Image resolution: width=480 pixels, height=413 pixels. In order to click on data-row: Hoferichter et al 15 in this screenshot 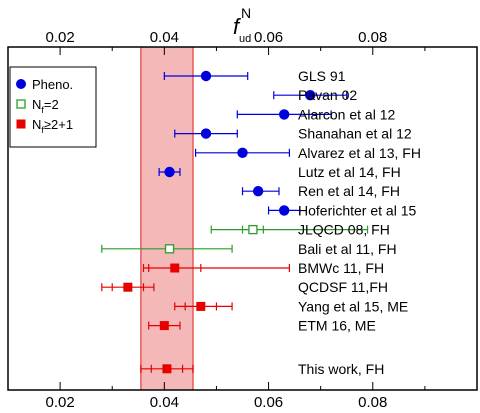, I will do `click(341, 210)`.